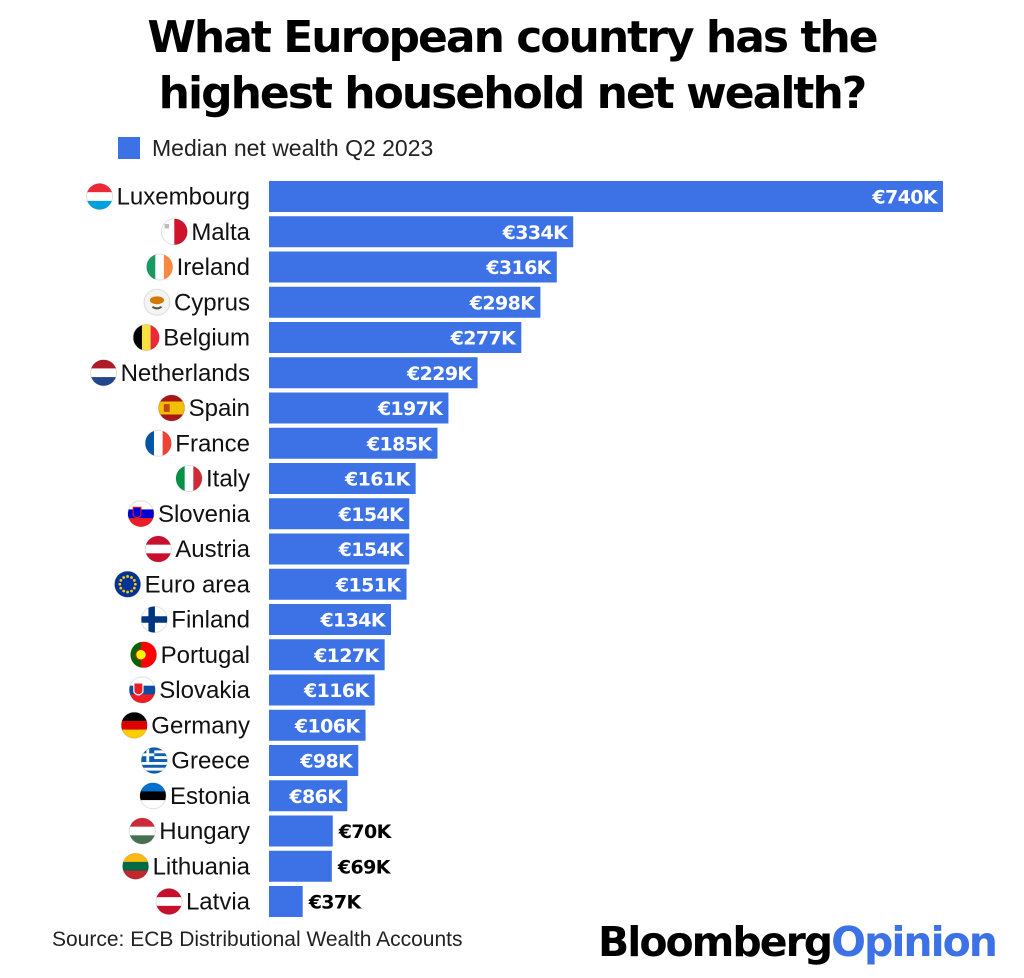  I want to click on category-label: Finland, so click(210, 620).